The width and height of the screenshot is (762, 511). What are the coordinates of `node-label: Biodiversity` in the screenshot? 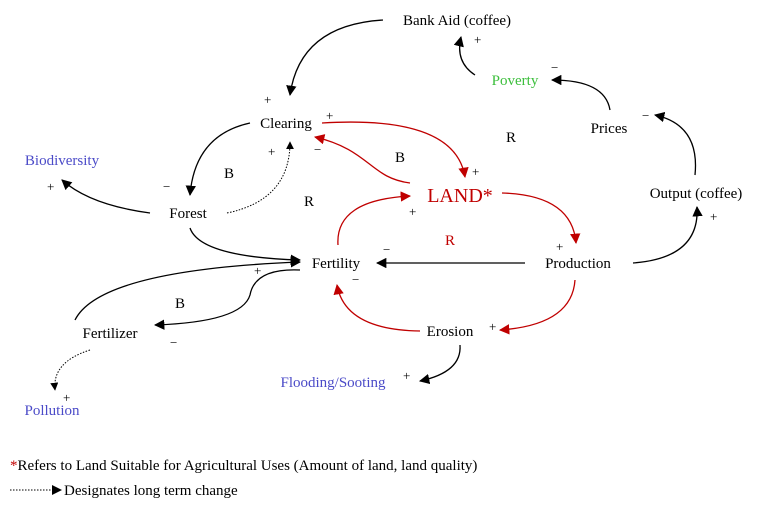 It's located at (62, 161).